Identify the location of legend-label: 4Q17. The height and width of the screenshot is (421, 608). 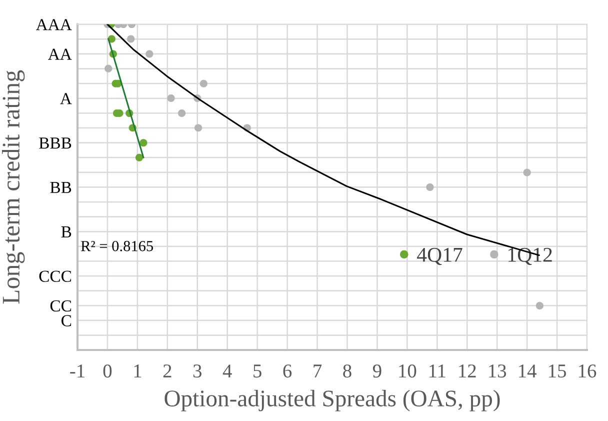
(439, 257).